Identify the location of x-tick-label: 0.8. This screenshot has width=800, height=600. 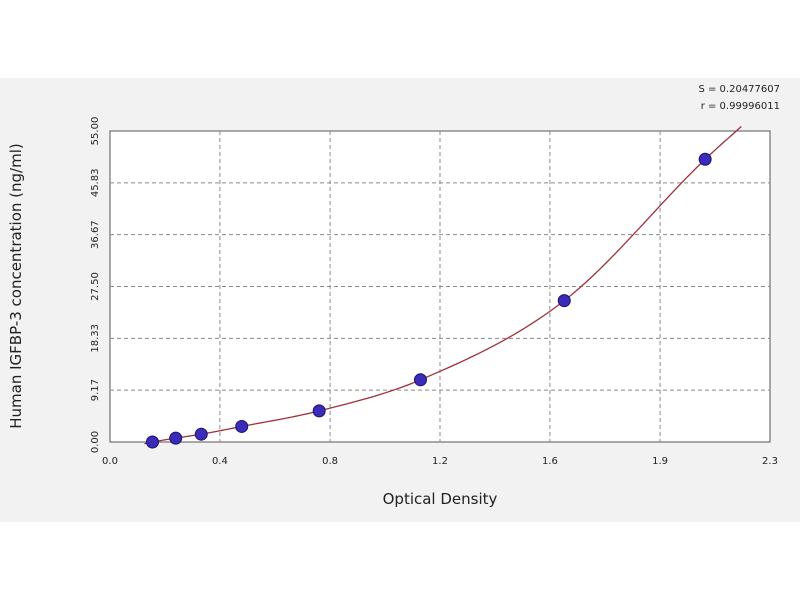
(330, 461).